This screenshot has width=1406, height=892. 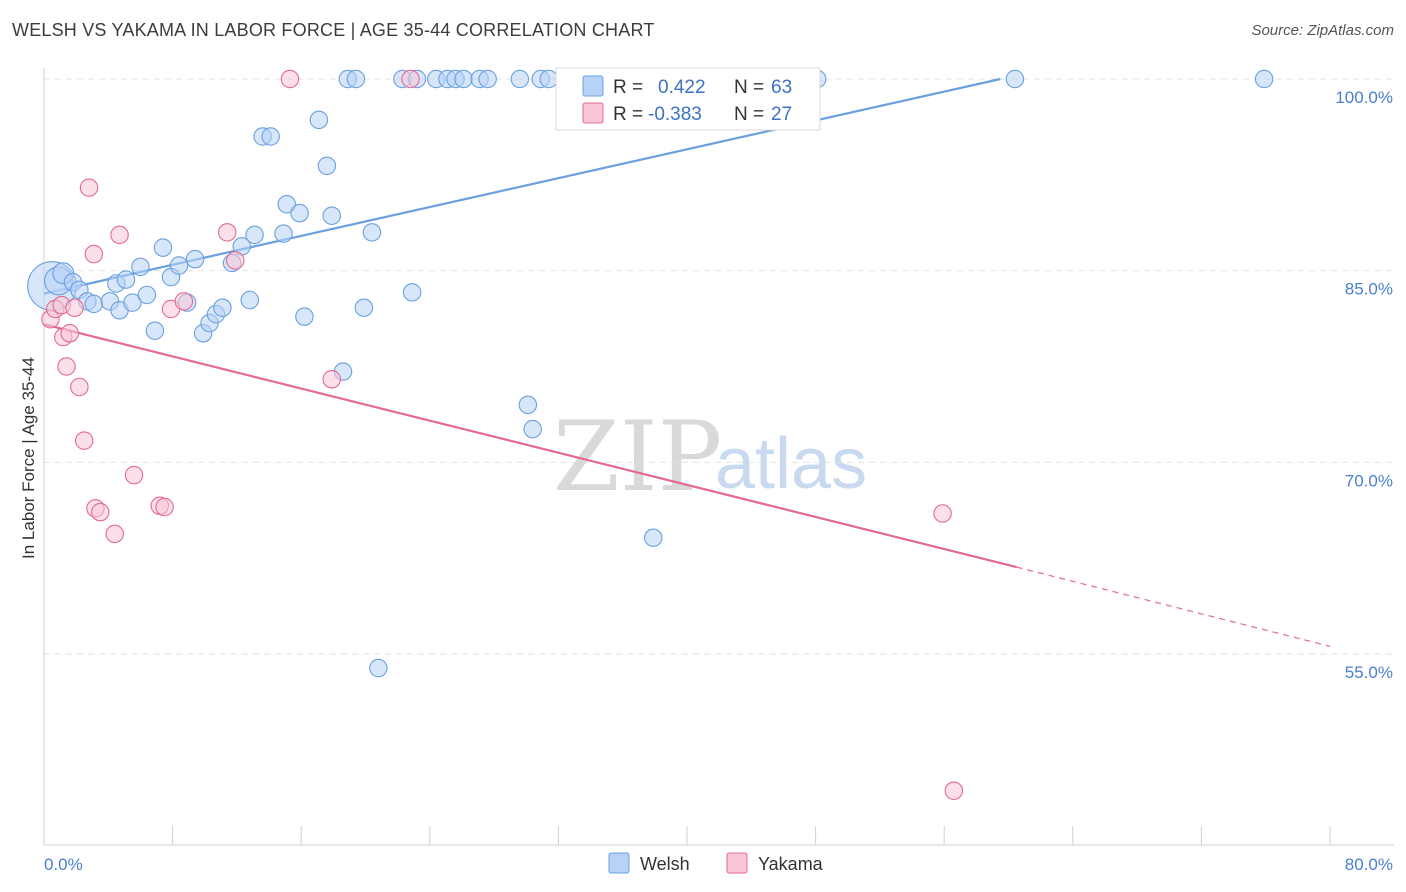 What do you see at coordinates (791, 464) in the screenshot?
I see `watermark-atlas: atlas` at bounding box center [791, 464].